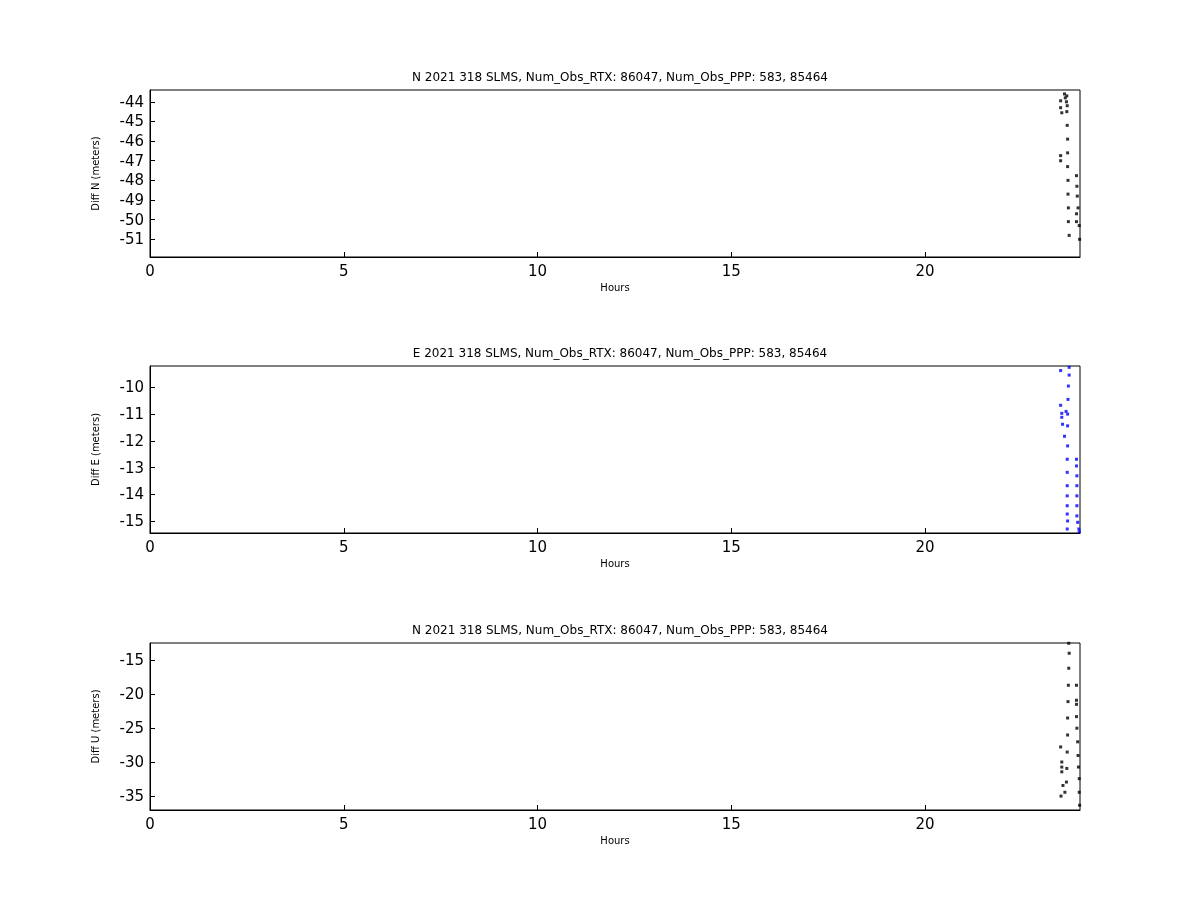 Image resolution: width=1200 pixels, height=900 pixels. Describe the element at coordinates (131, 141) in the screenshot. I see `y-tick-label: -46` at that location.